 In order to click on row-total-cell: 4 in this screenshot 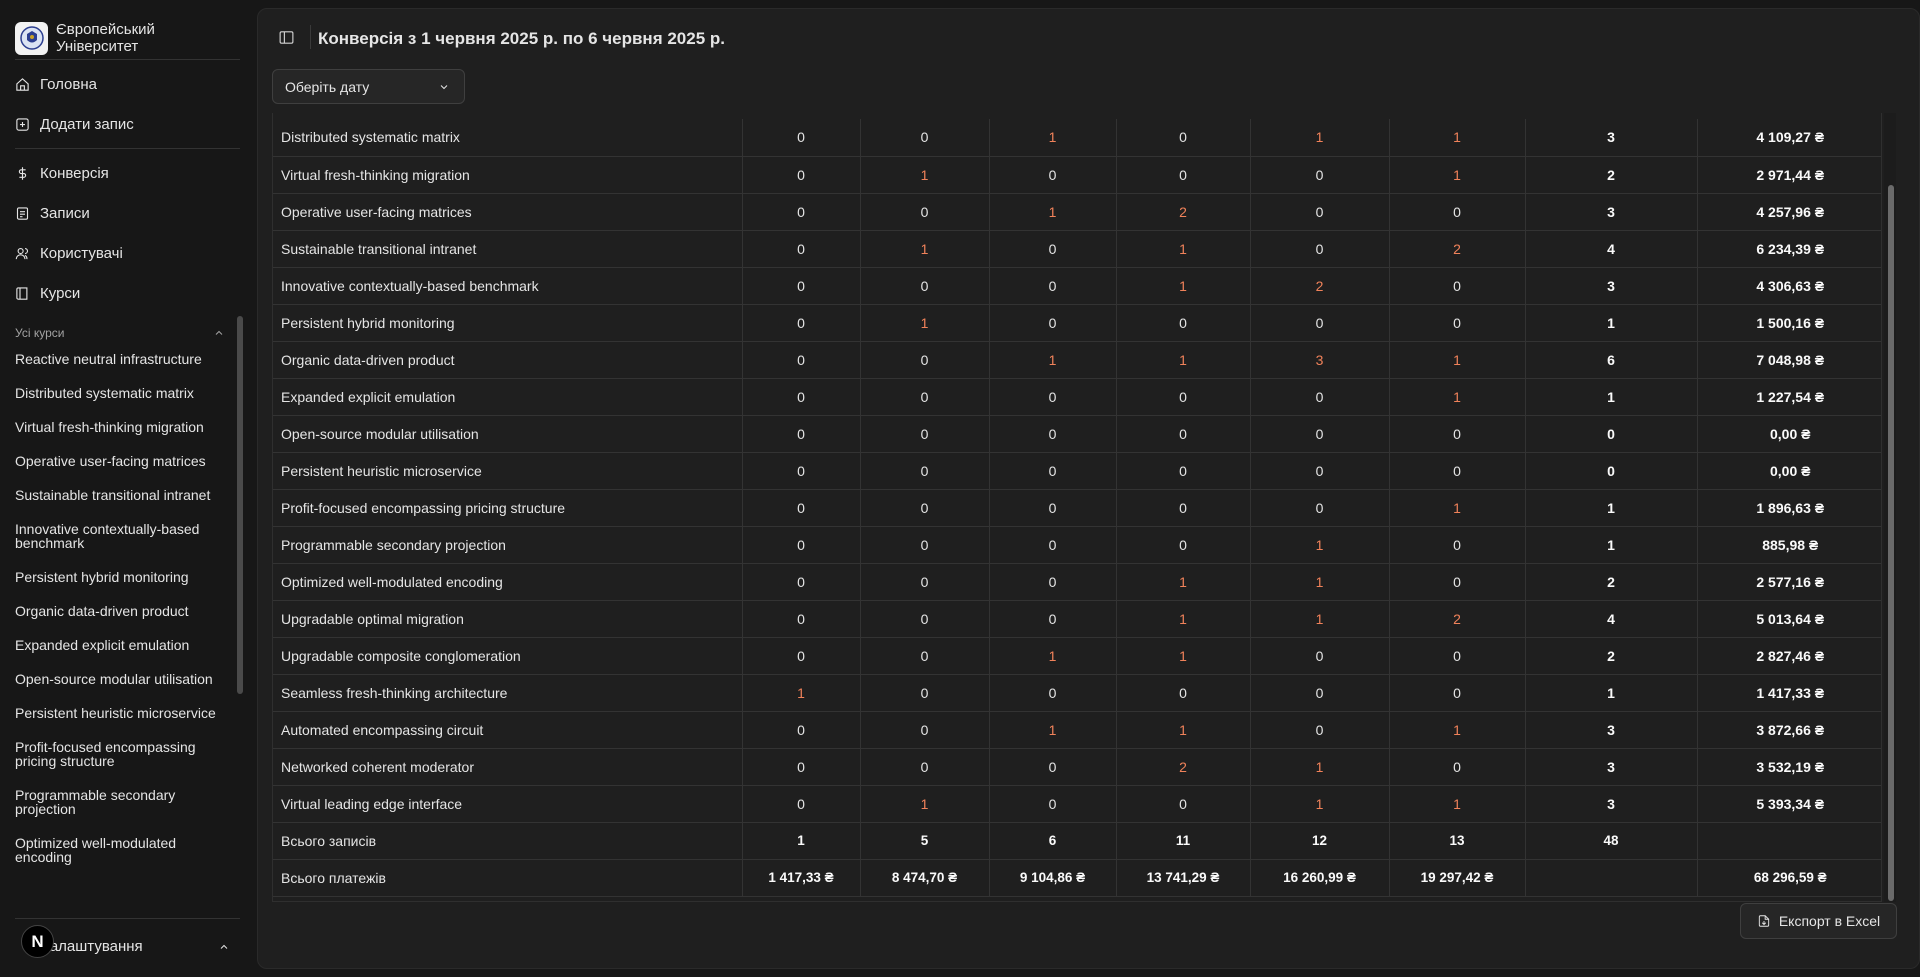, I will do `click(1611, 249)`.